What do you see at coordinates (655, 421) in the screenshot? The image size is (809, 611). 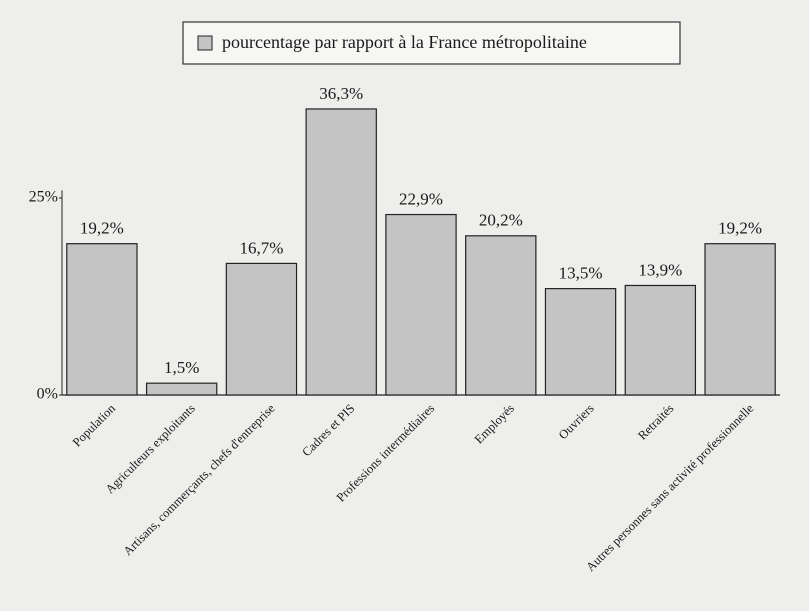 I see `x-tick-label: Retraités` at bounding box center [655, 421].